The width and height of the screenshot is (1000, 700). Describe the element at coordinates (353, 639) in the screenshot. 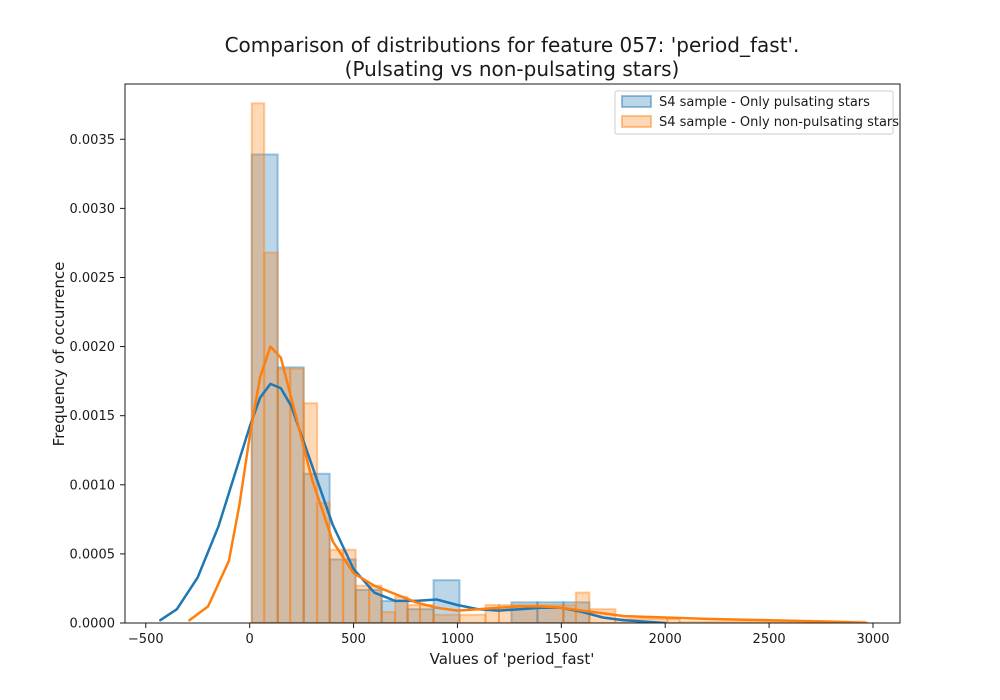

I see `x-tick-label: 500` at that location.